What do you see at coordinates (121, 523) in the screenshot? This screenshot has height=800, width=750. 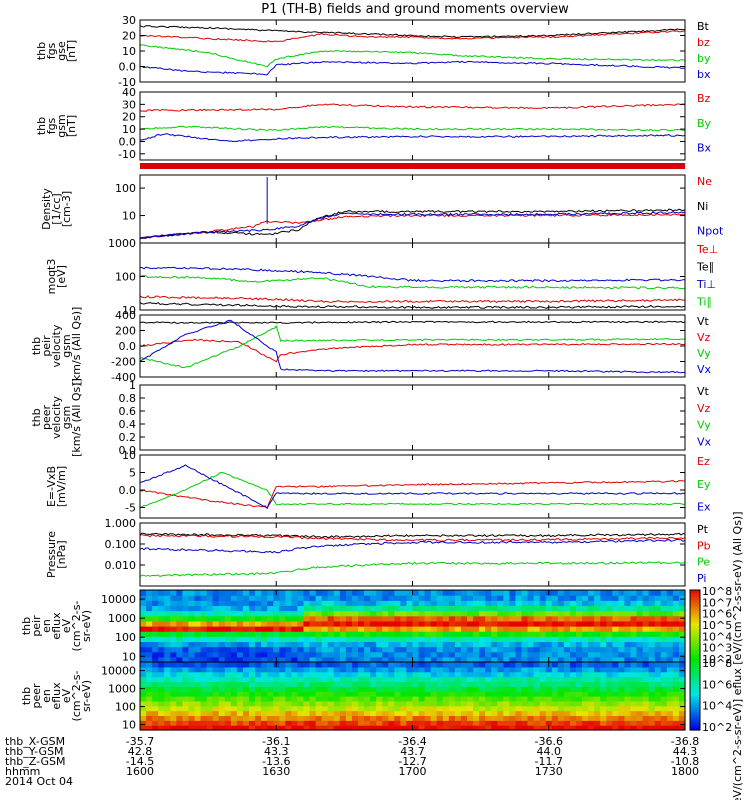 I see `y-tick-label: 1.000` at bounding box center [121, 523].